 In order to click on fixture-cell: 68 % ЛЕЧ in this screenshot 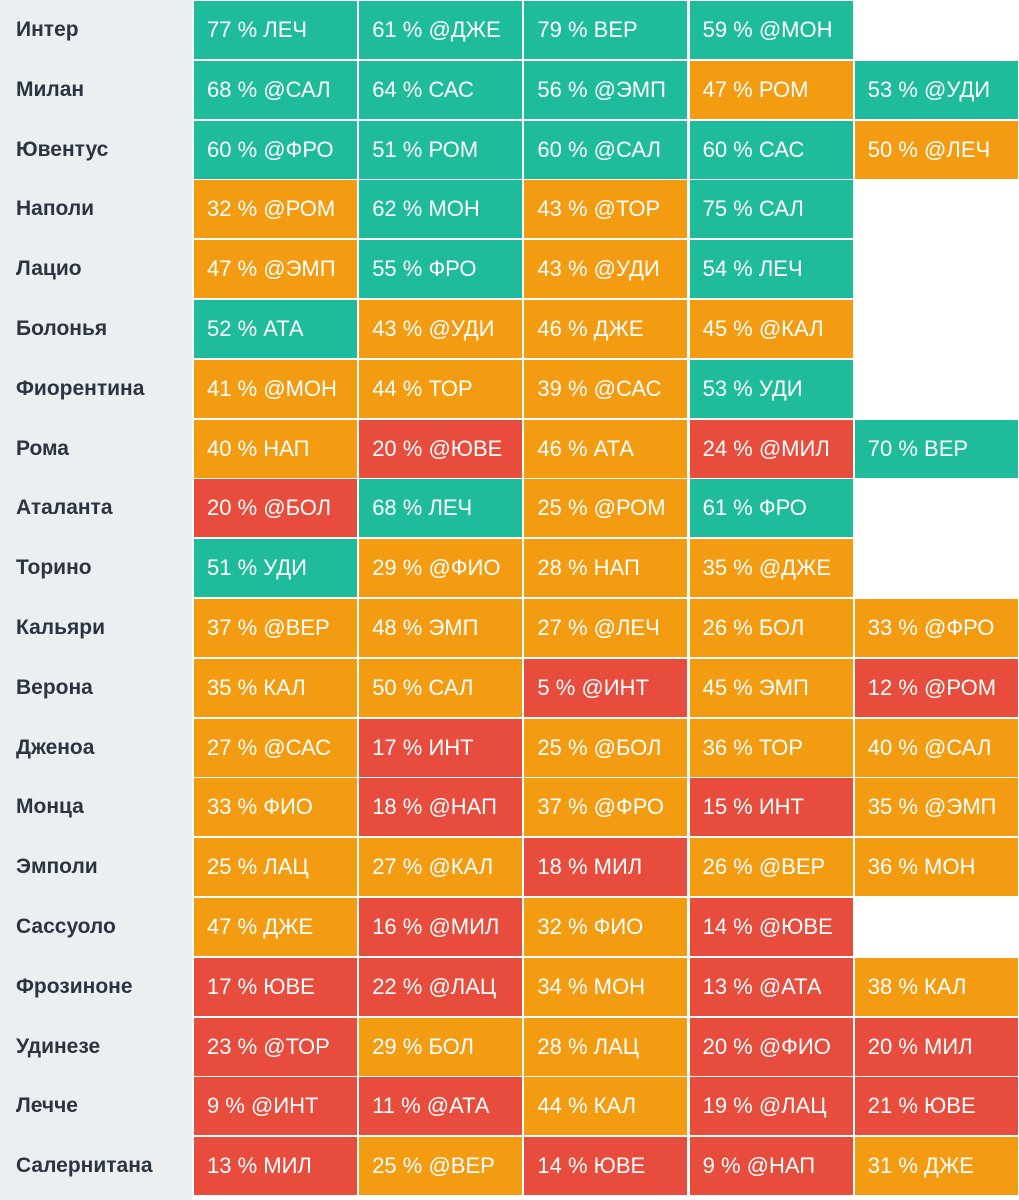, I will do `click(441, 508)`.